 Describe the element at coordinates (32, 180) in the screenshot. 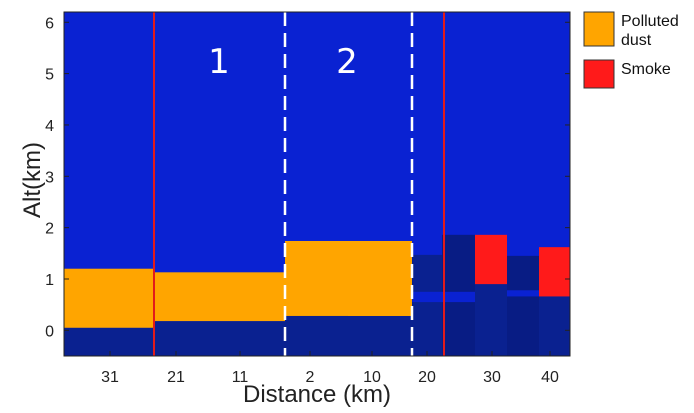

I see `y-axis-title: Alt(km)` at that location.